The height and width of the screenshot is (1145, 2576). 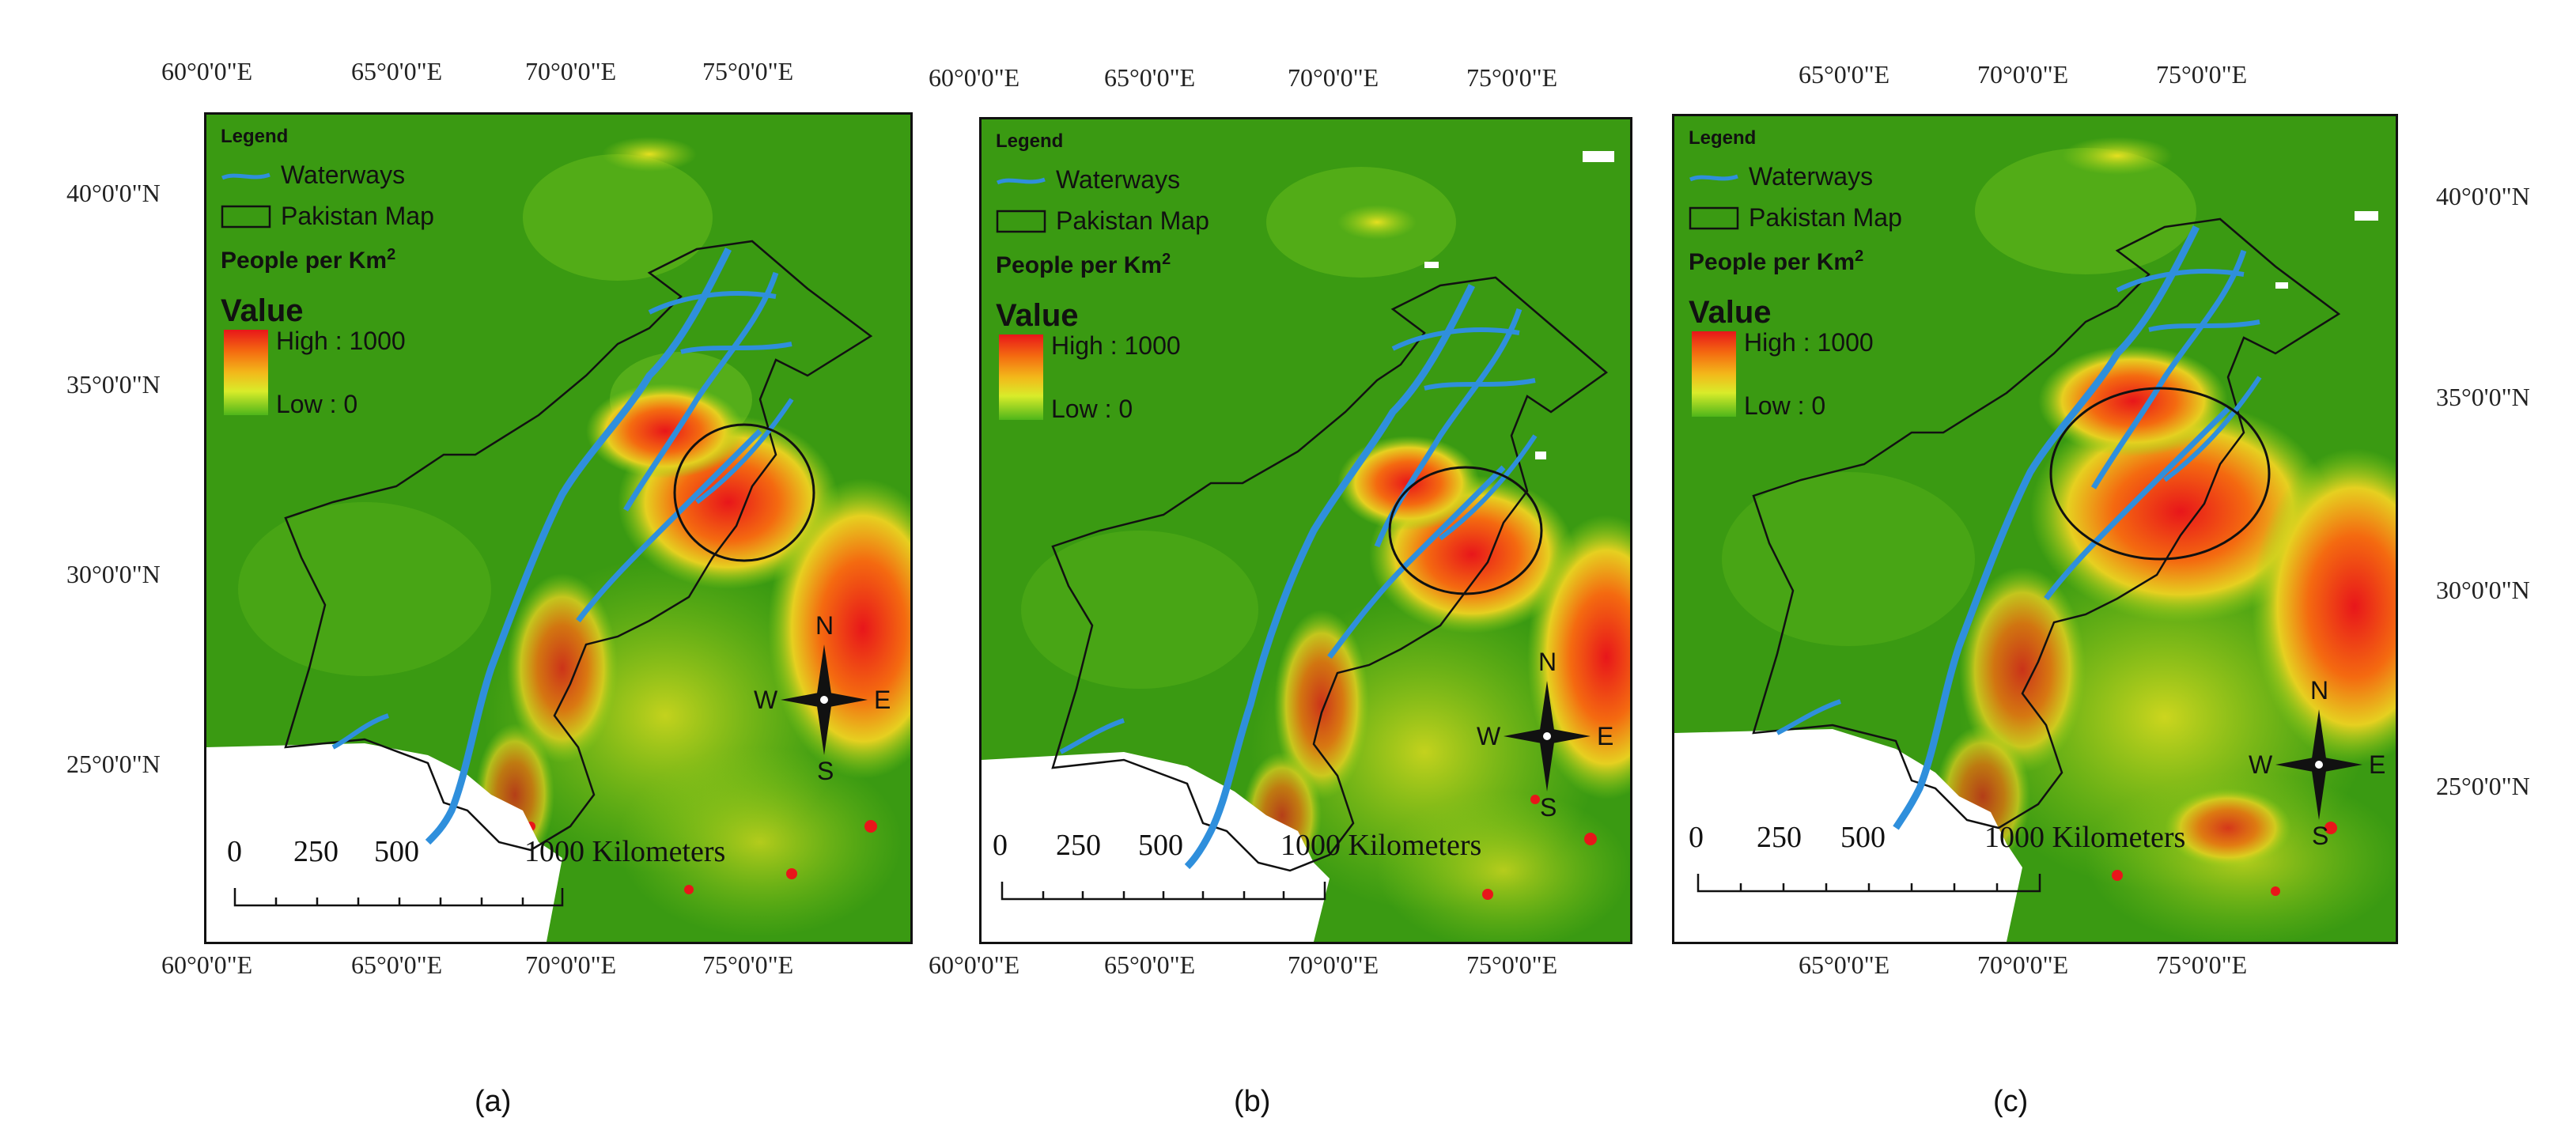 What do you see at coordinates (494, 1101) in the screenshot?
I see `panel-caption: (a)` at bounding box center [494, 1101].